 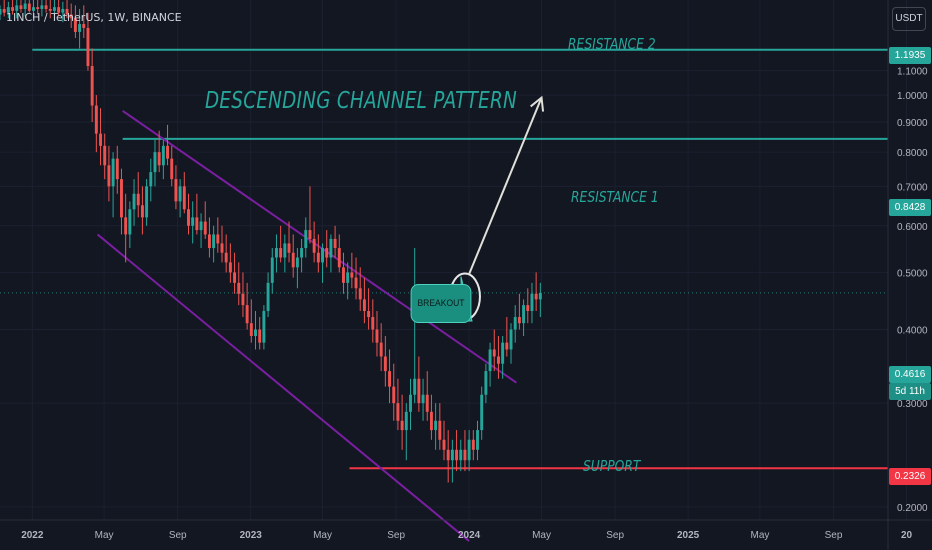 I want to click on currency-unit-button: USDT, so click(x=909, y=19).